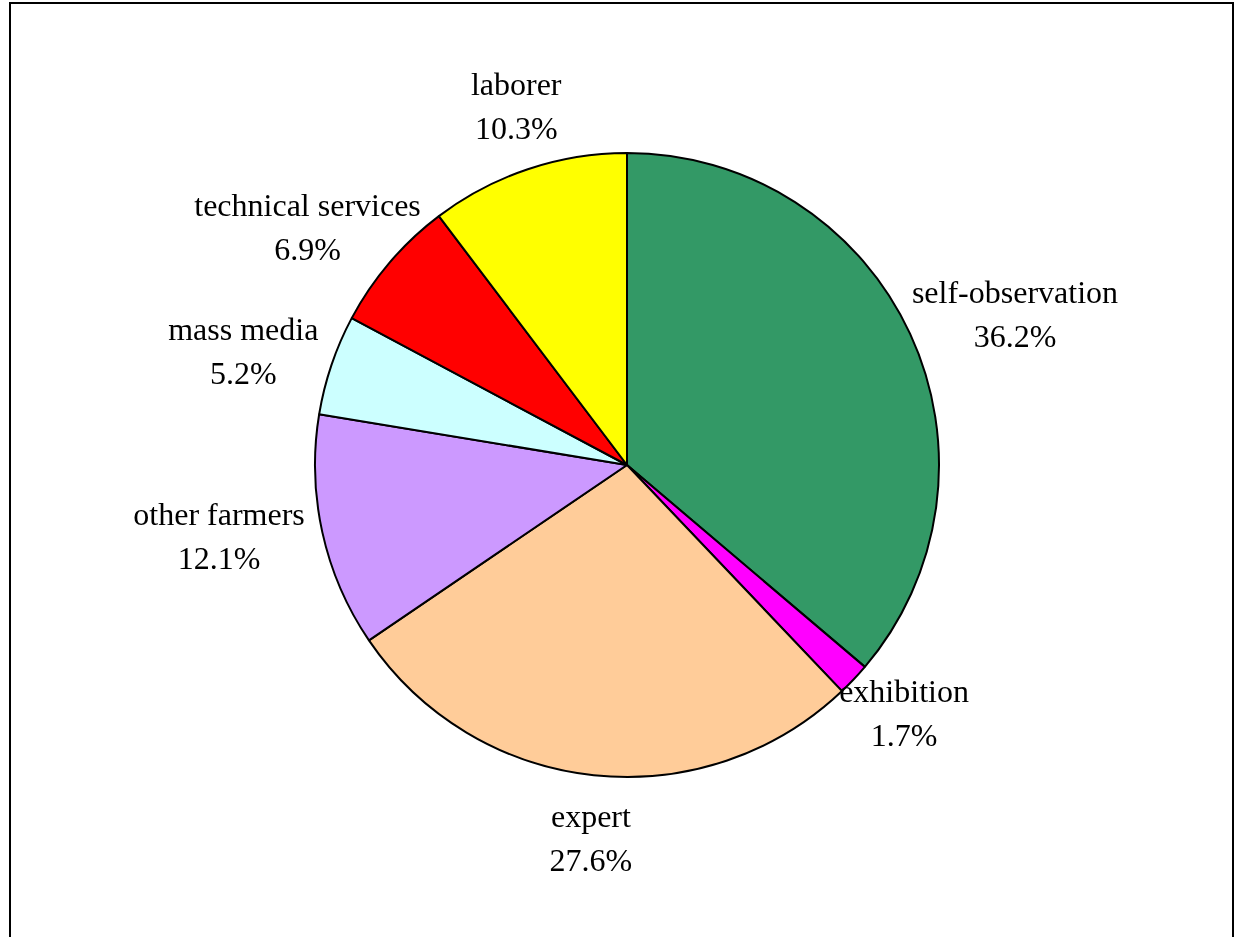 The image size is (1237, 937). I want to click on data-label: 36.2%, so click(1015, 336).